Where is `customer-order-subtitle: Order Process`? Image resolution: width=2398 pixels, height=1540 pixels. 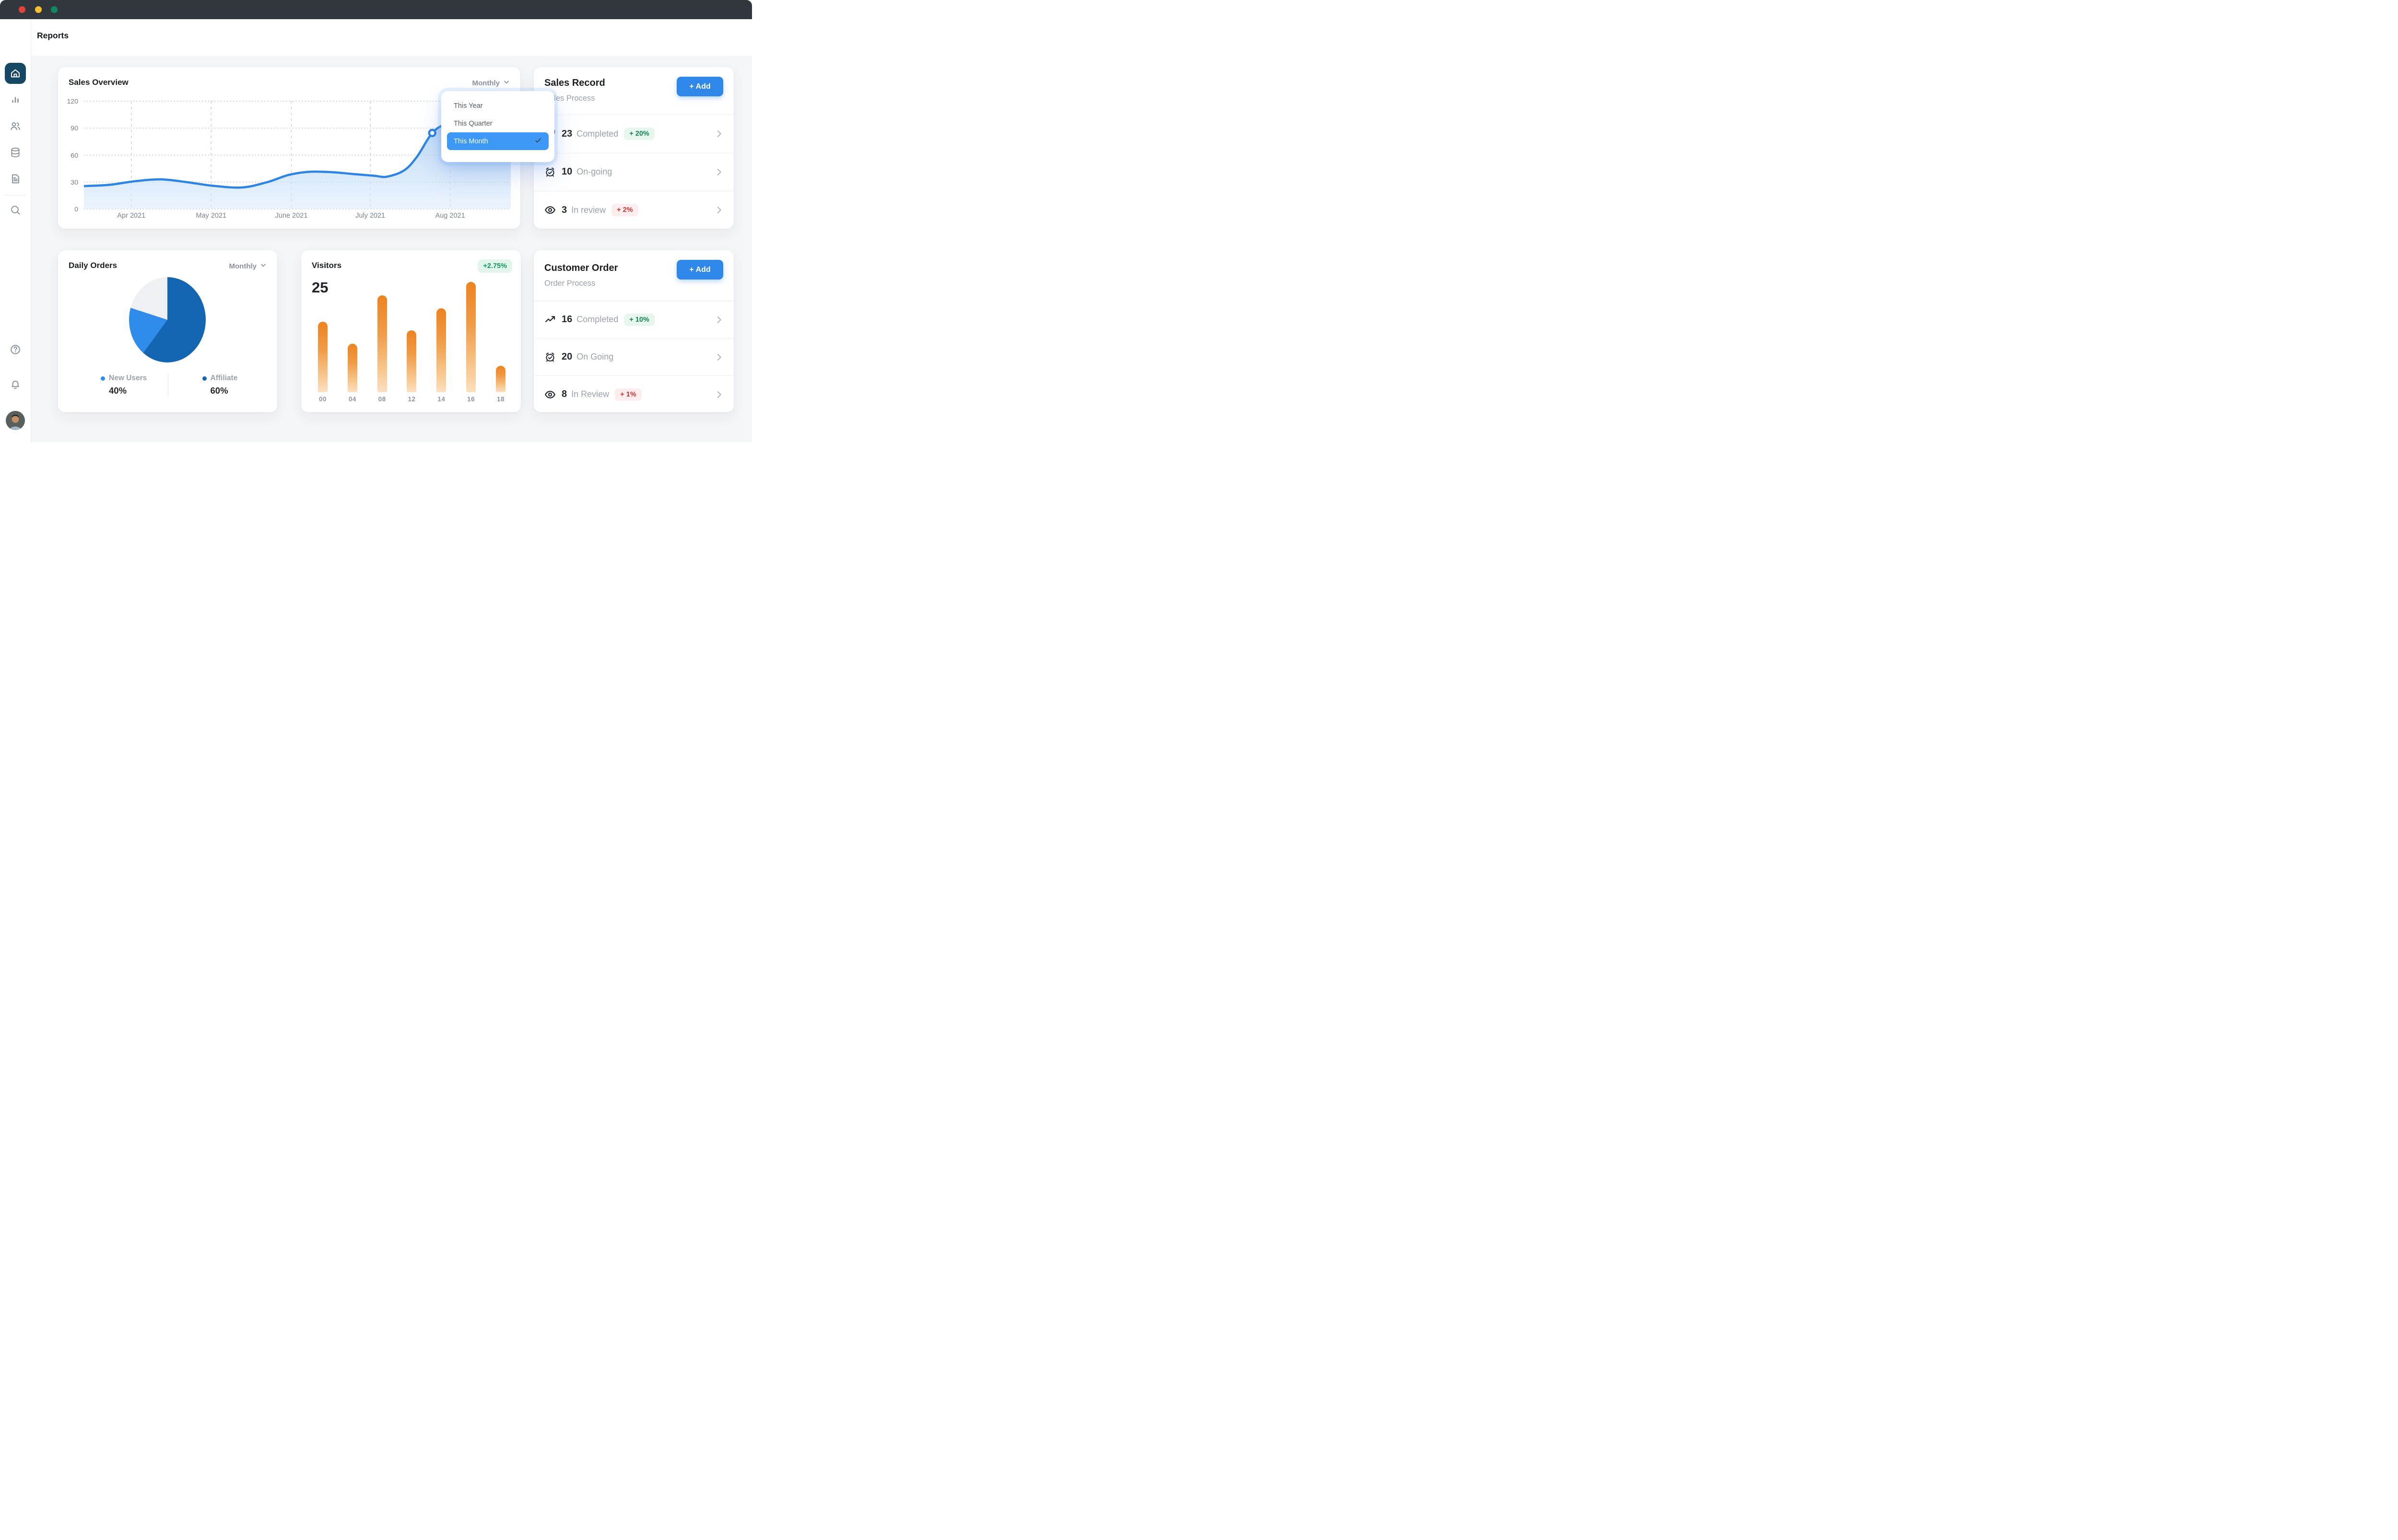 customer-order-subtitle: Order Process is located at coordinates (570, 283).